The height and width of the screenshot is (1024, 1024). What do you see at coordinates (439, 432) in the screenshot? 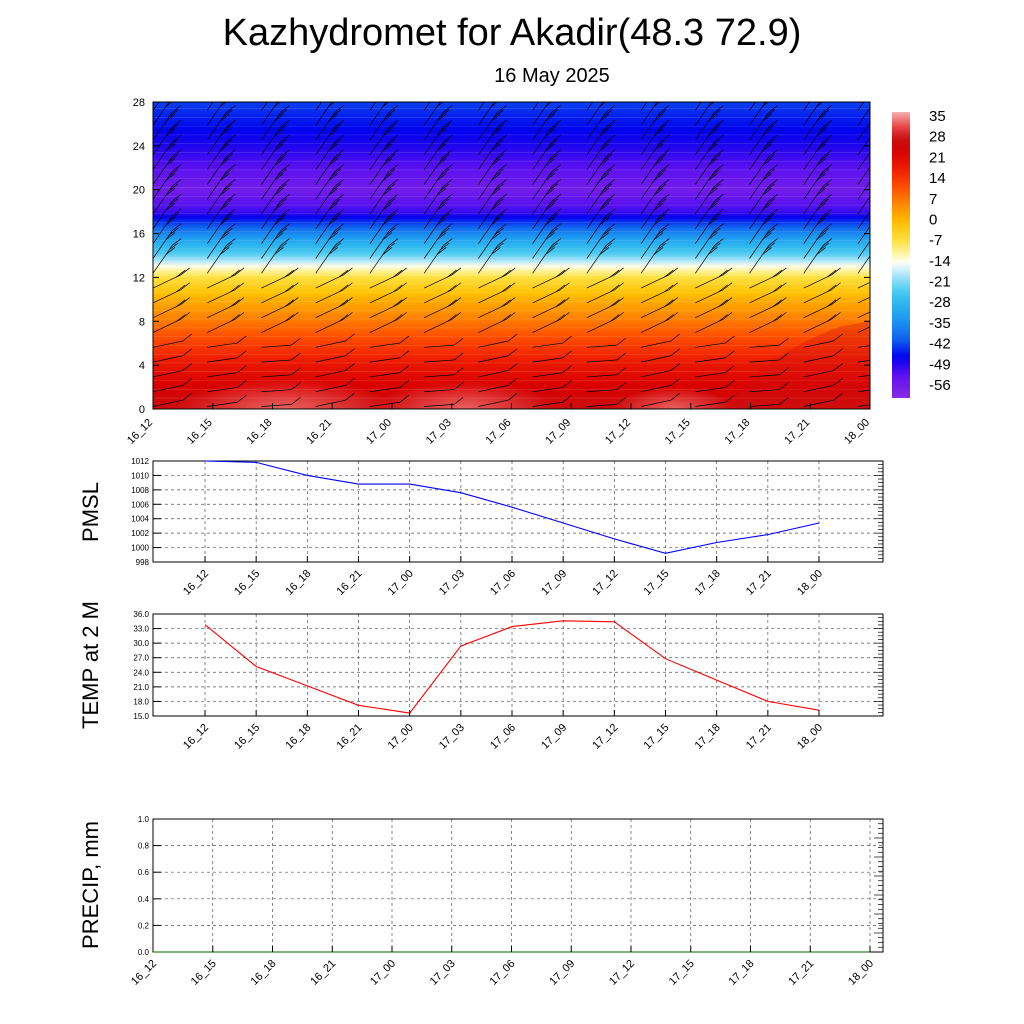
I see `heatmap-xtick-label: 17_03` at bounding box center [439, 432].